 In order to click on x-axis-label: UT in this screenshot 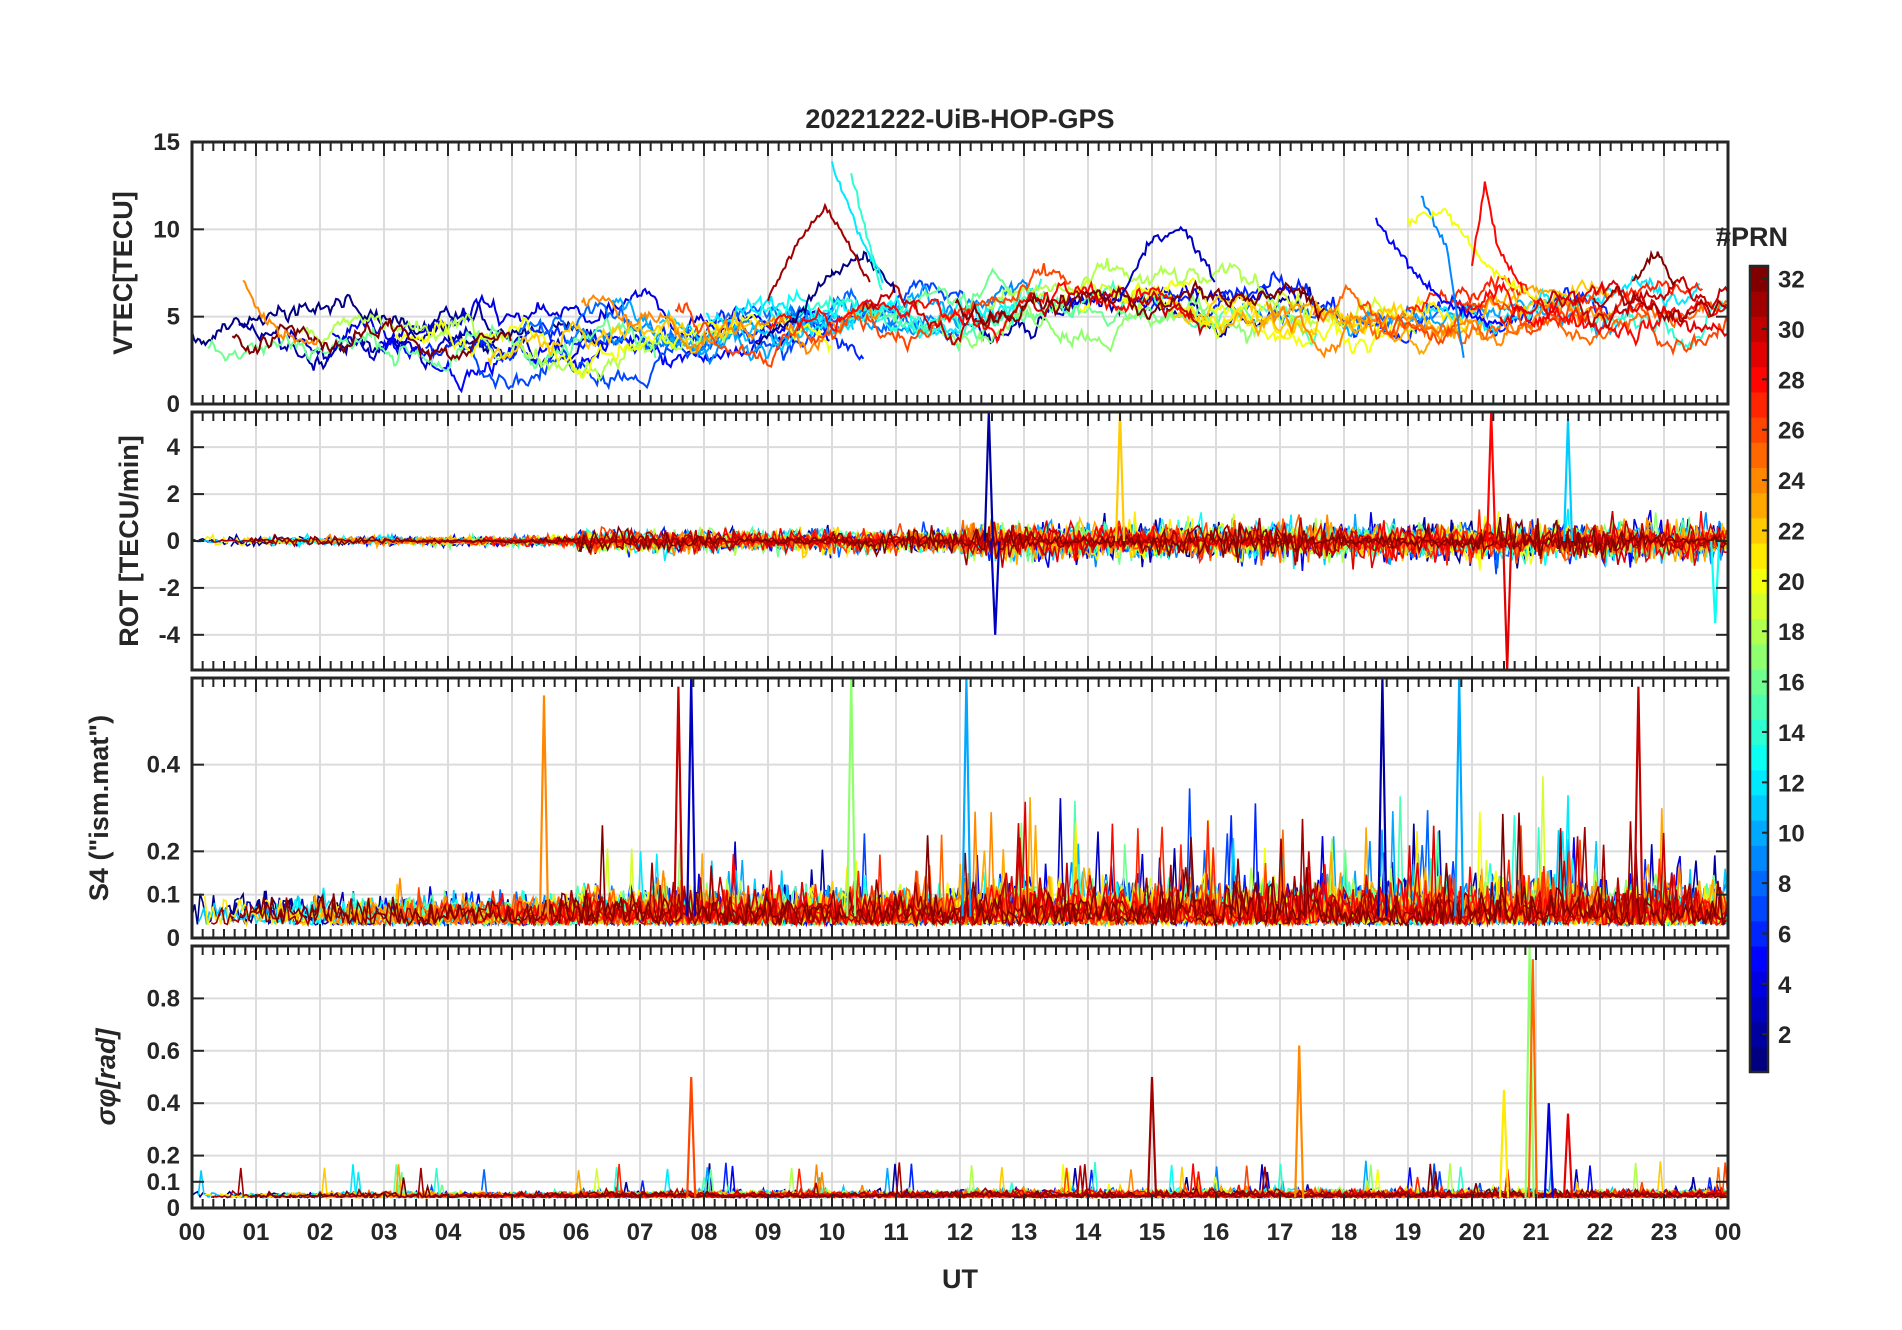, I will do `click(960, 1279)`.